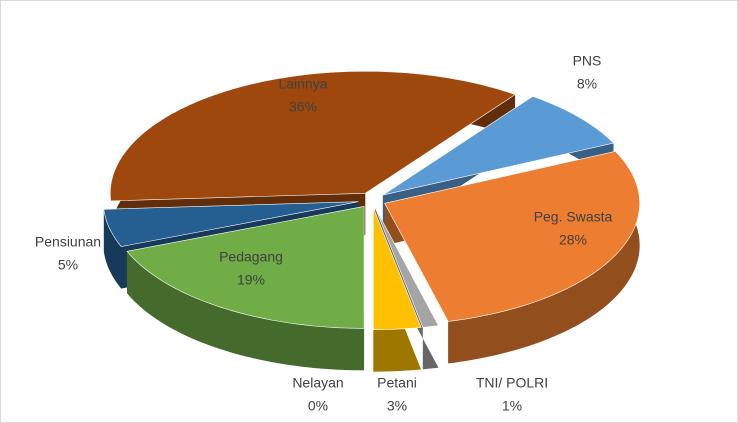  I want to click on slice-side, so click(246, 288).